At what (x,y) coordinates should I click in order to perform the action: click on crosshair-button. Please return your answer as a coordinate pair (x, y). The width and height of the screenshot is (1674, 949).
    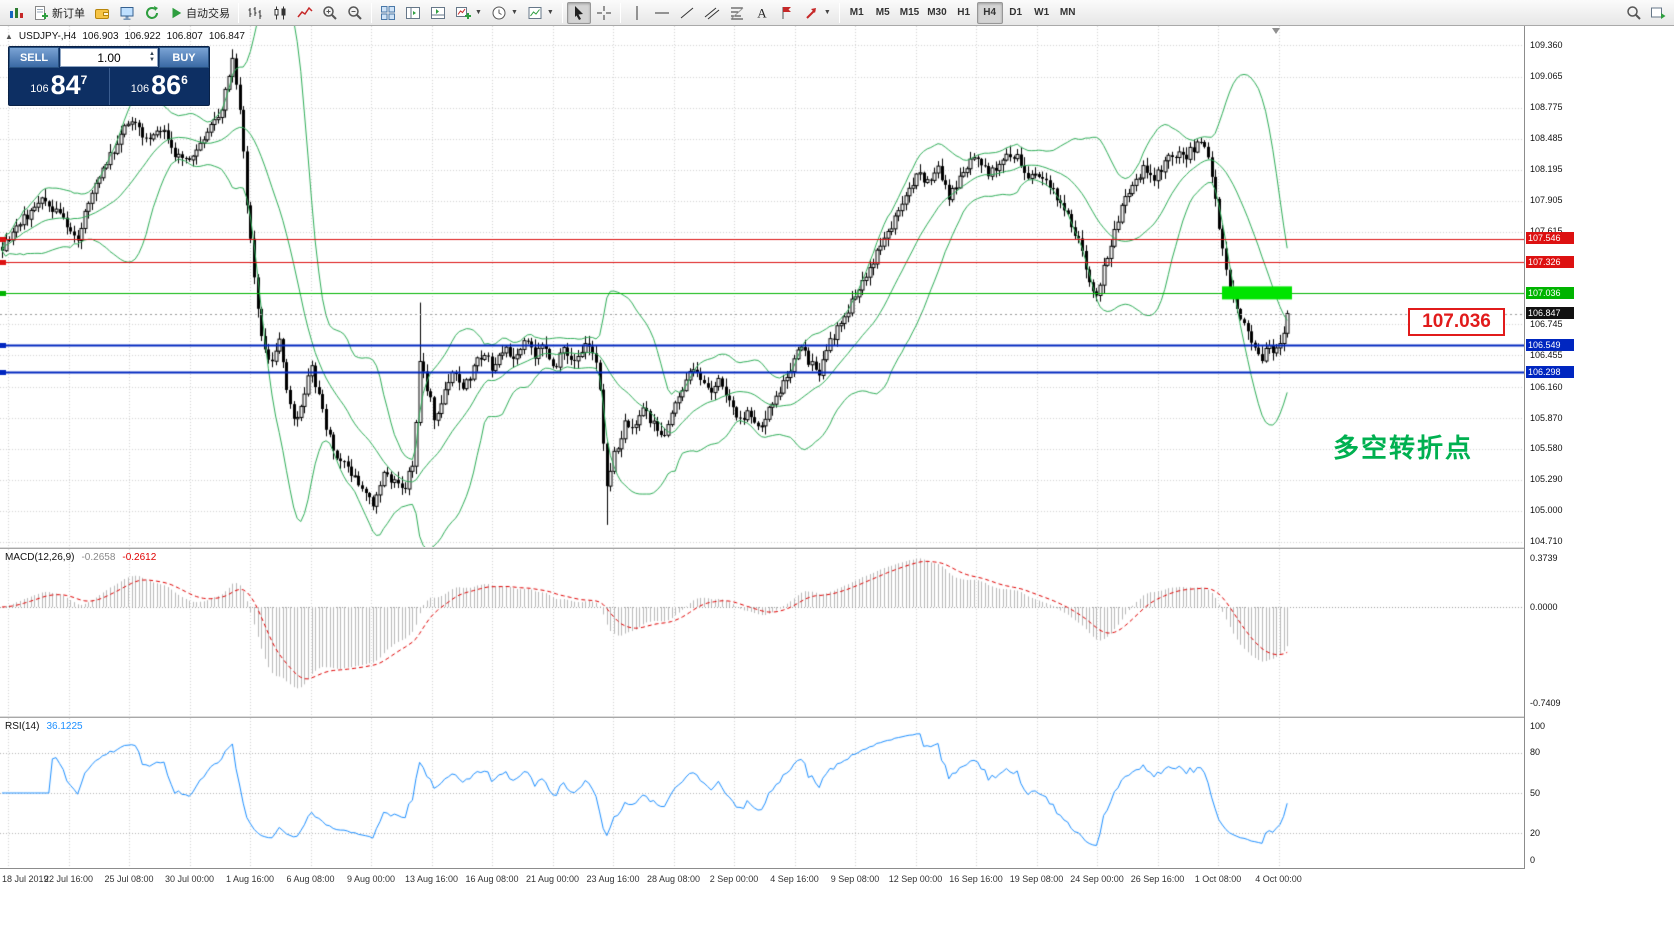
    Looking at the image, I should click on (604, 13).